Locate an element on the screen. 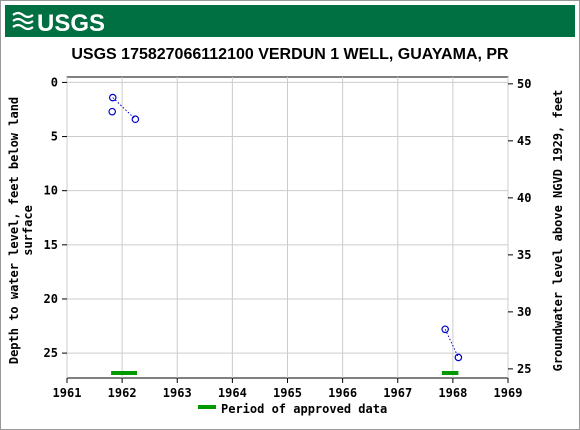 Image resolution: width=580 pixels, height=430 pixels. y-left-tick-label: 10 is located at coordinates (51, 191).